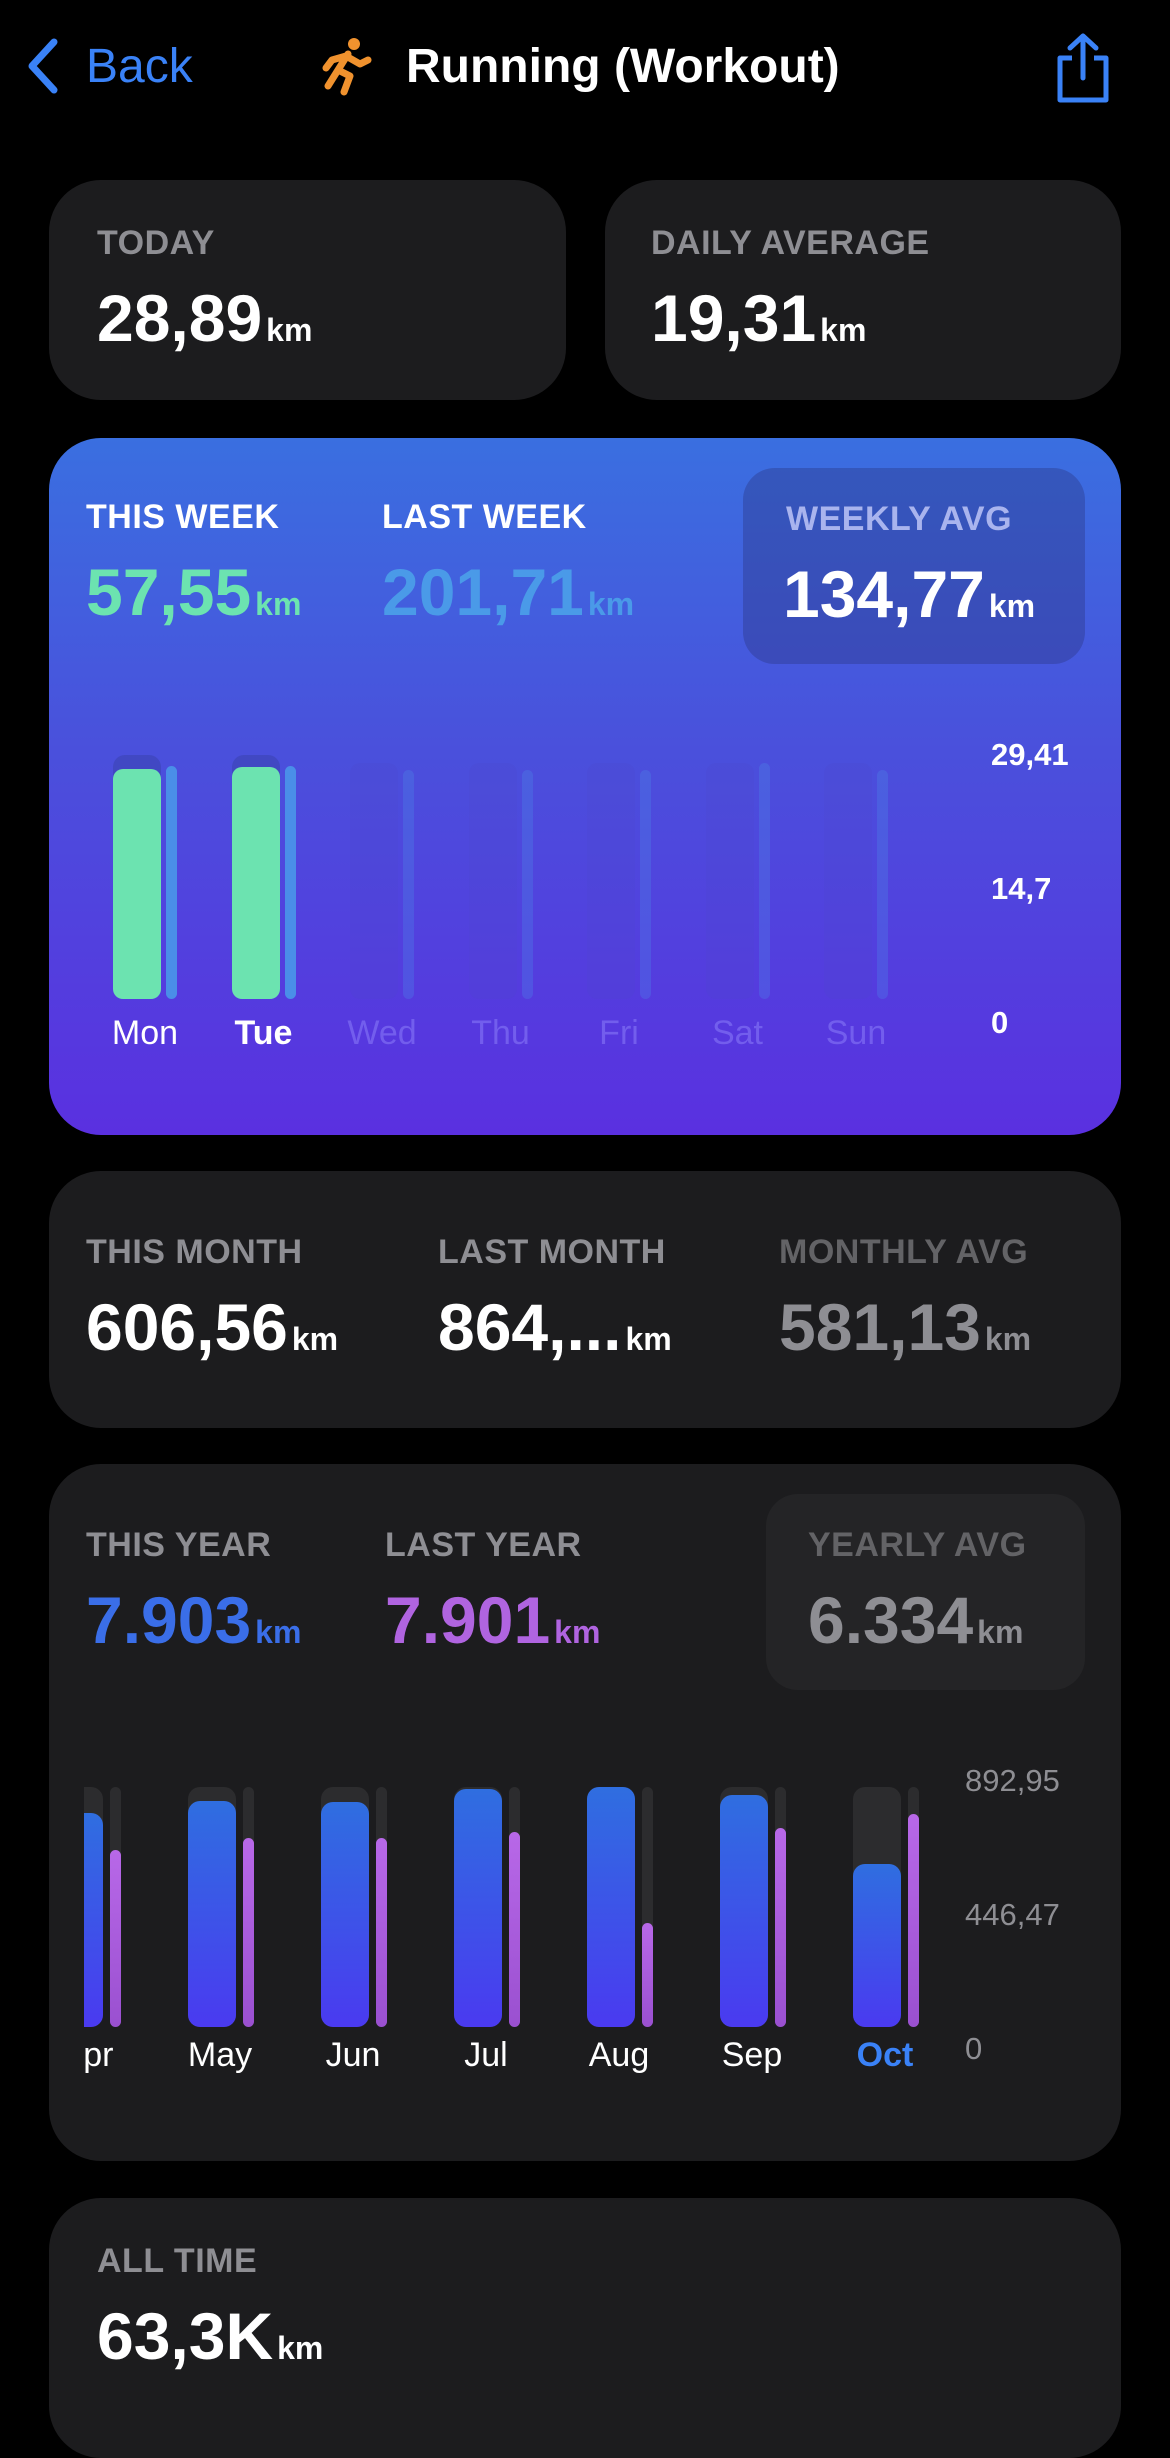 This screenshot has width=1170, height=2458. I want to click on month-label: May, so click(220, 2055).